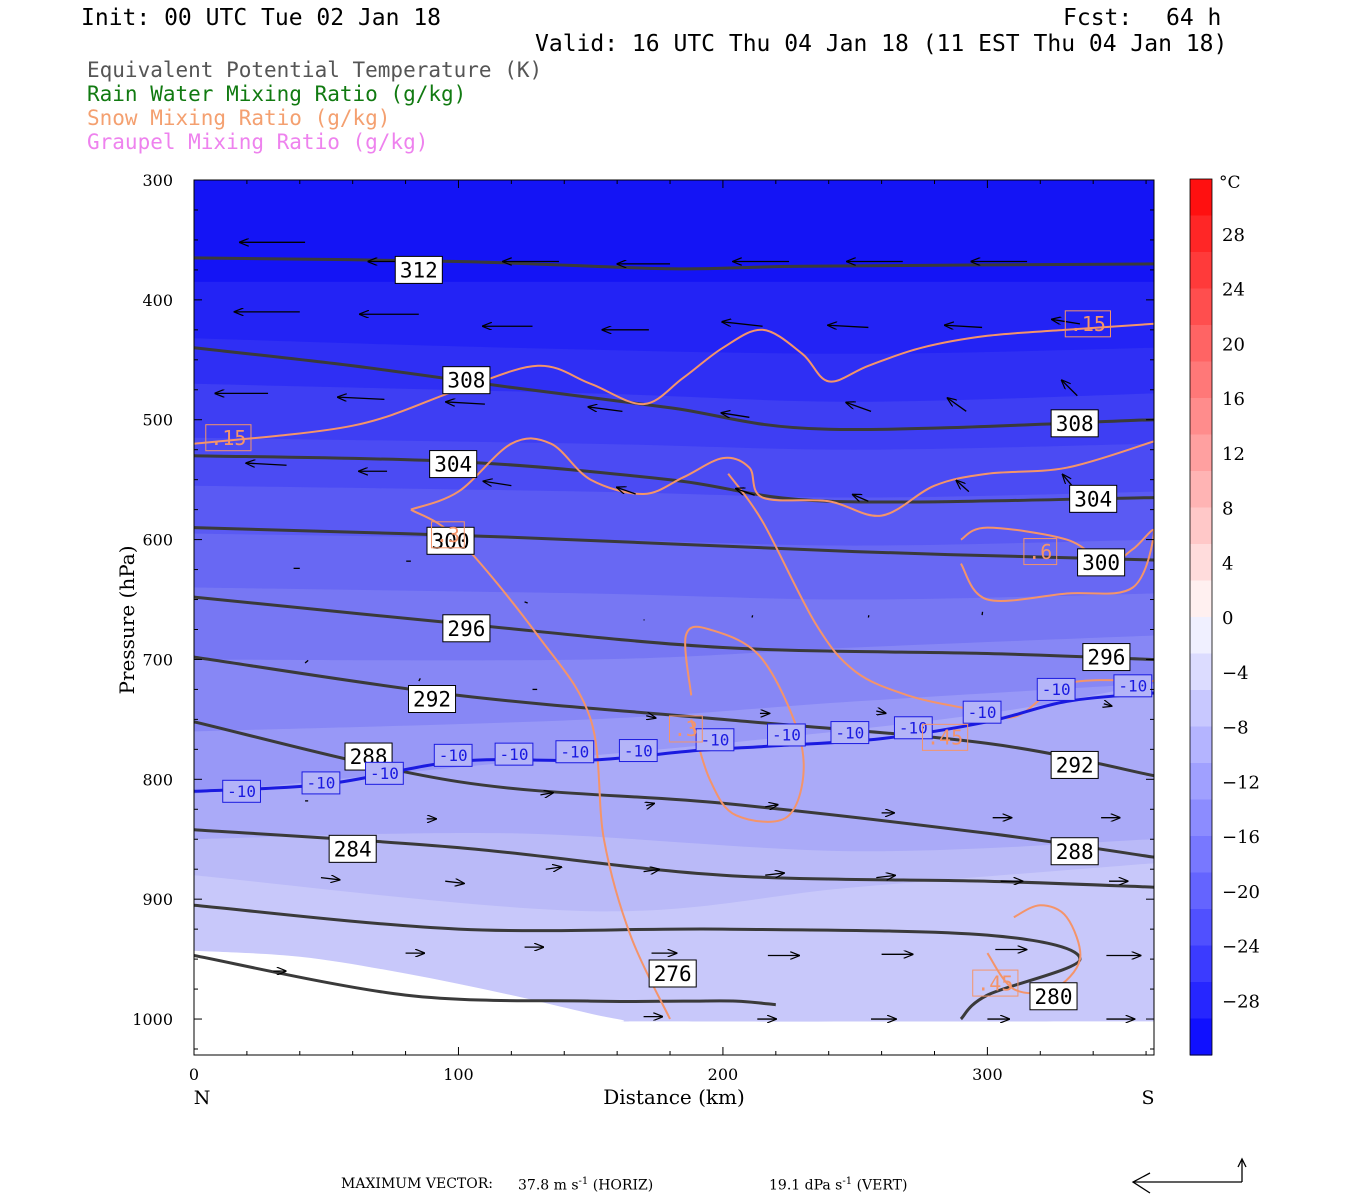 The height and width of the screenshot is (1200, 1350). What do you see at coordinates (1233, 399) in the screenshot?
I see `colorbar-tick-label: 16` at bounding box center [1233, 399].